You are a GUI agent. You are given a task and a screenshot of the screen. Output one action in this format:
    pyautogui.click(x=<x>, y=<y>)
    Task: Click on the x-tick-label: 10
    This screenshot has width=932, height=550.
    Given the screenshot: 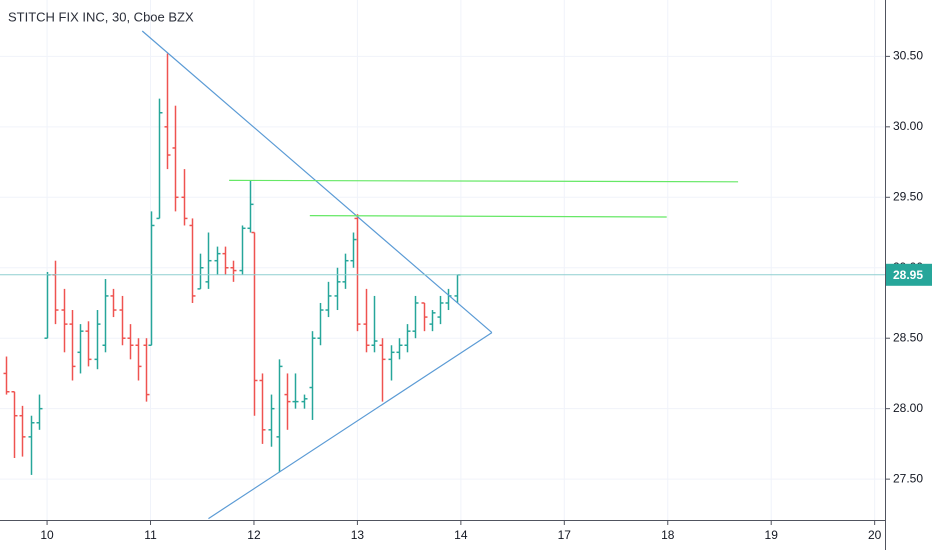 What is the action you would take?
    pyautogui.click(x=47, y=535)
    